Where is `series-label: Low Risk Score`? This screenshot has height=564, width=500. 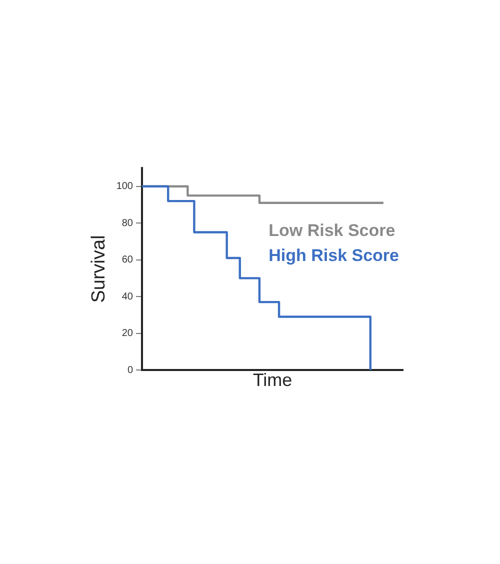
series-label: Low Risk Score is located at coordinates (332, 231).